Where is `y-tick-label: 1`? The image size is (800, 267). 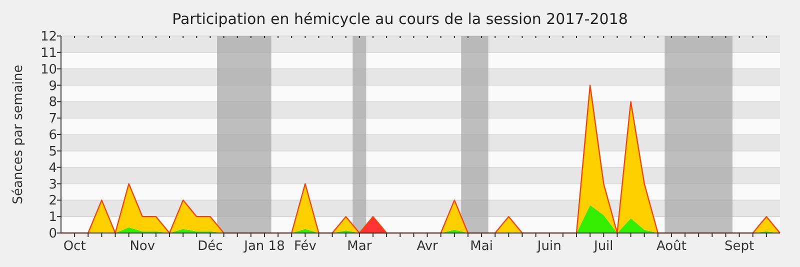
y-tick-label: 1 is located at coordinates (52, 218).